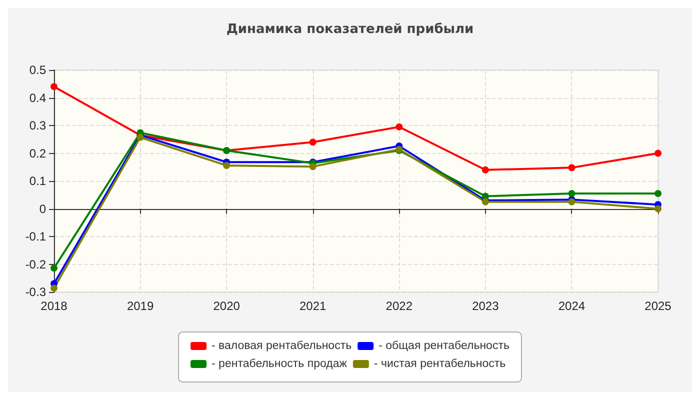  What do you see at coordinates (42, 209) in the screenshot?
I see `y-tick-label: 0` at bounding box center [42, 209].